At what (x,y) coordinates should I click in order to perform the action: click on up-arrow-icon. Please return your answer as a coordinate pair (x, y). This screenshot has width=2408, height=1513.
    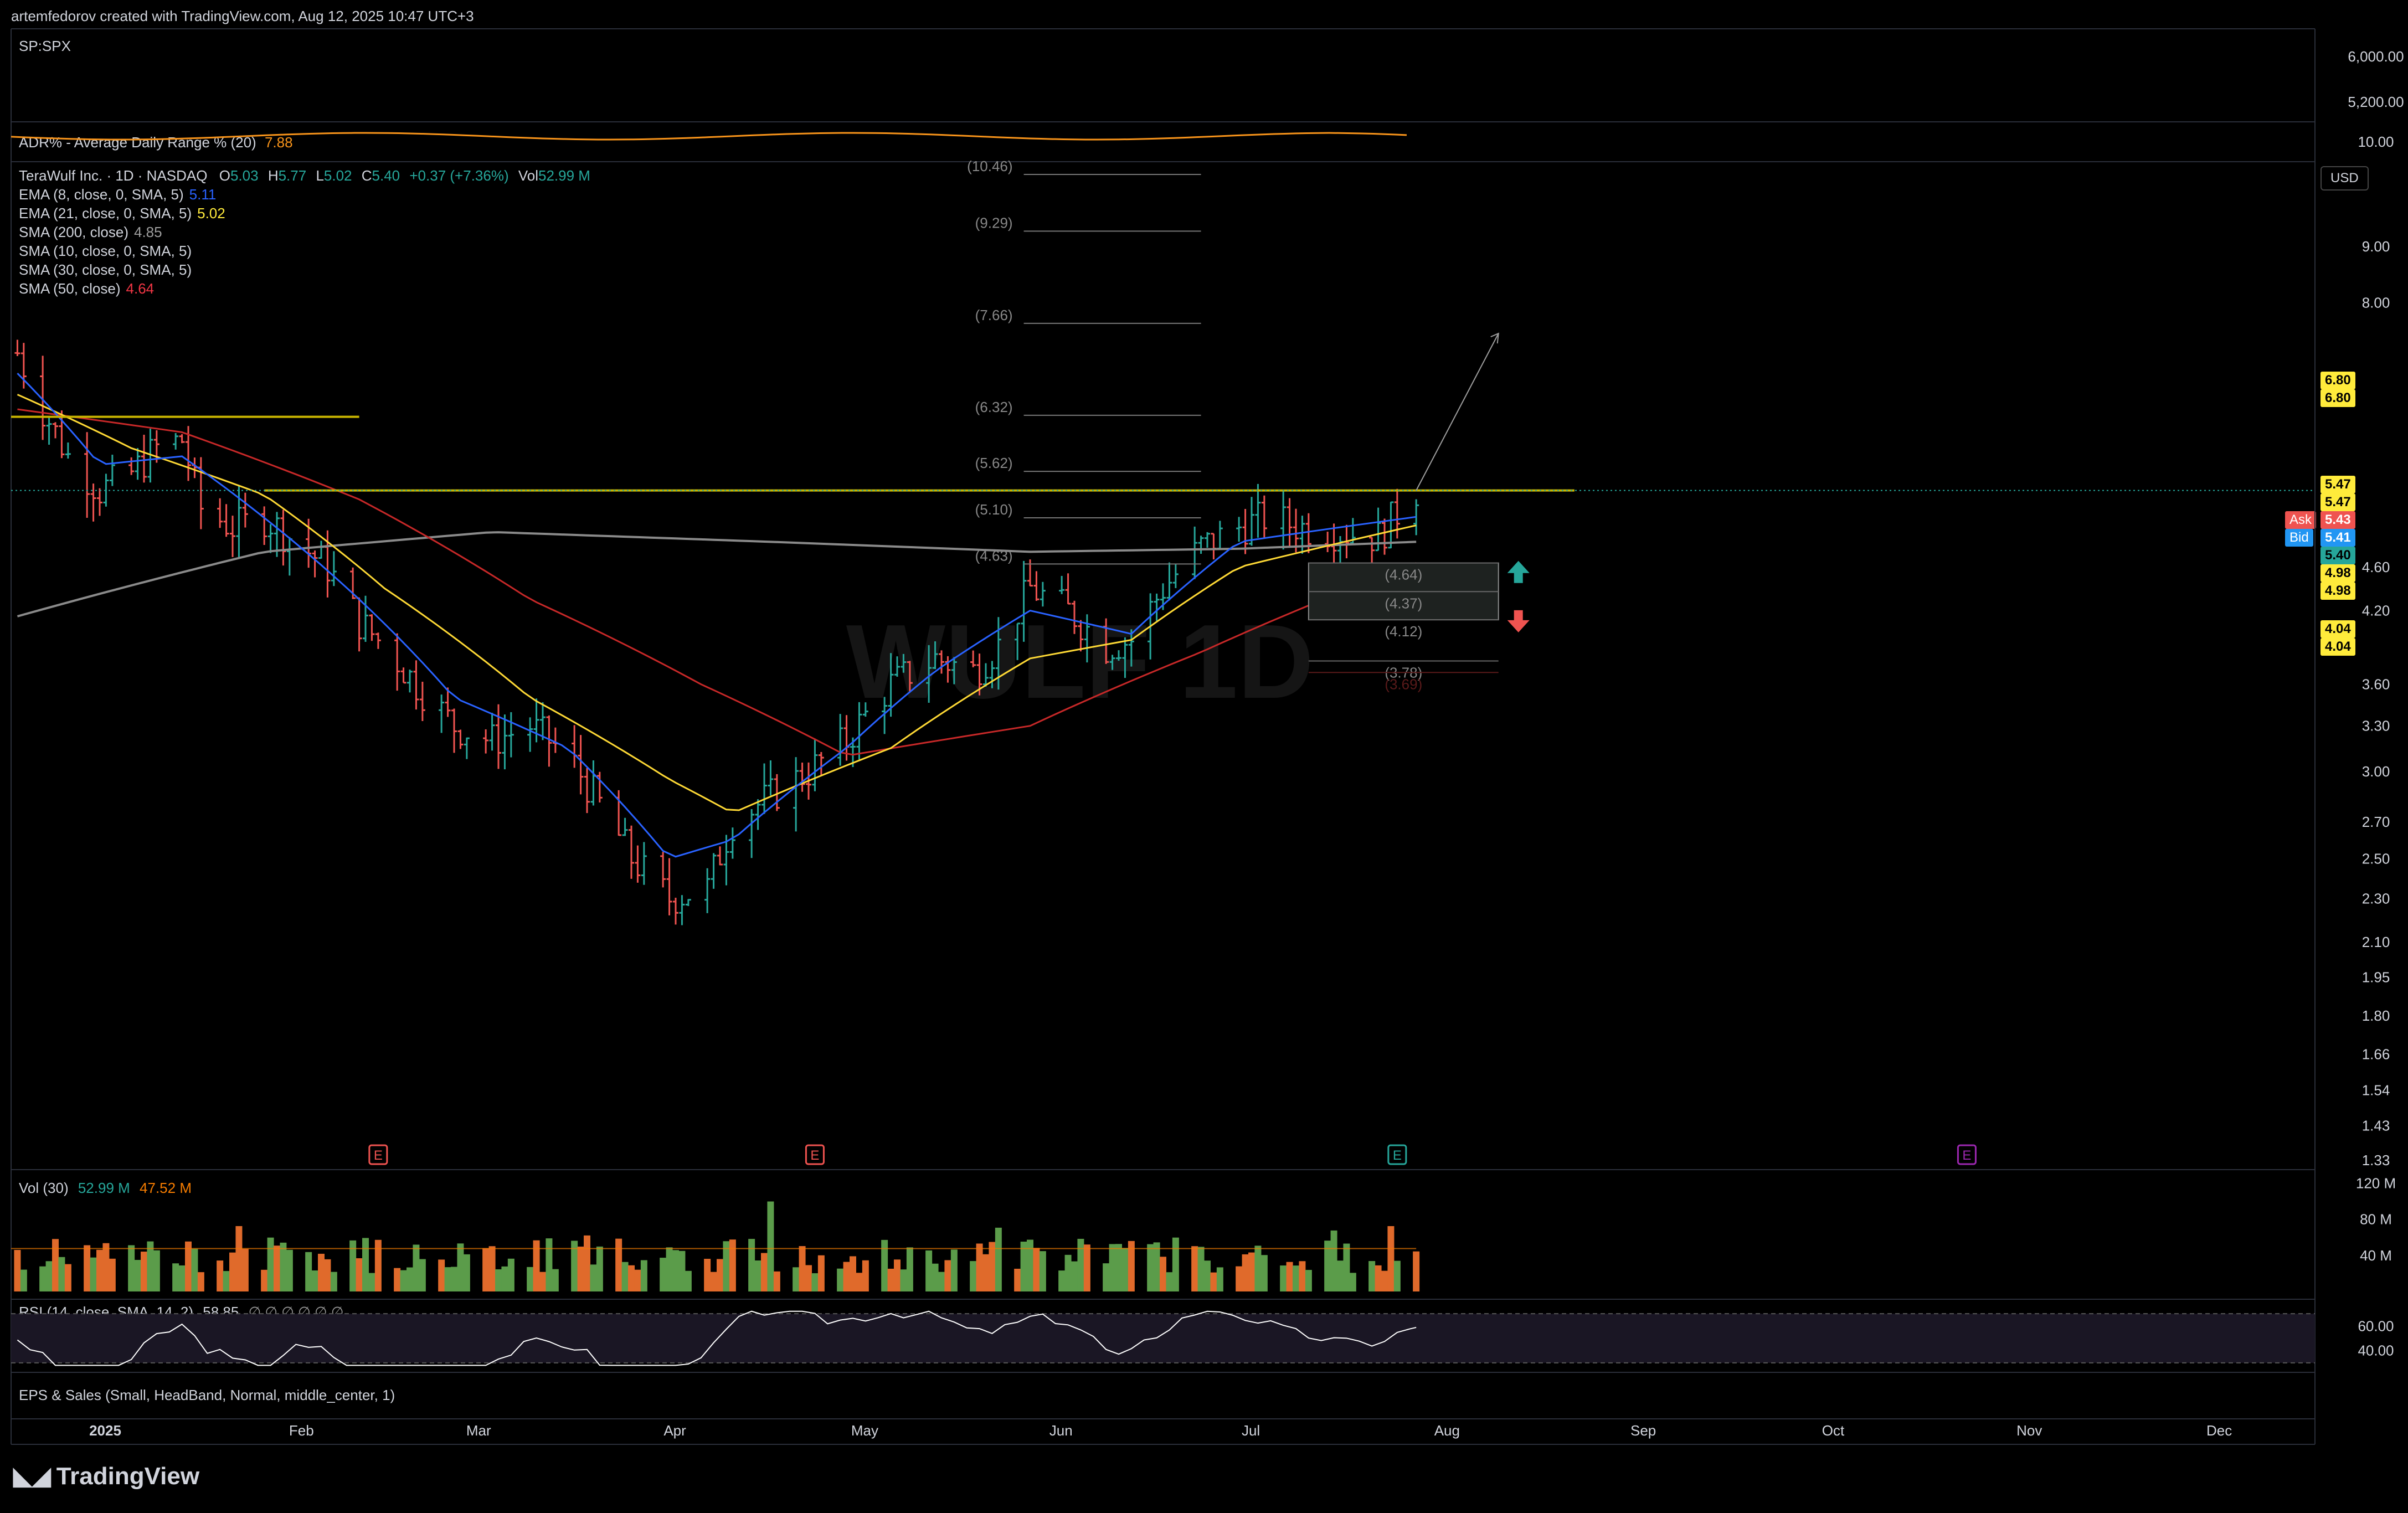
    Looking at the image, I should click on (1519, 571).